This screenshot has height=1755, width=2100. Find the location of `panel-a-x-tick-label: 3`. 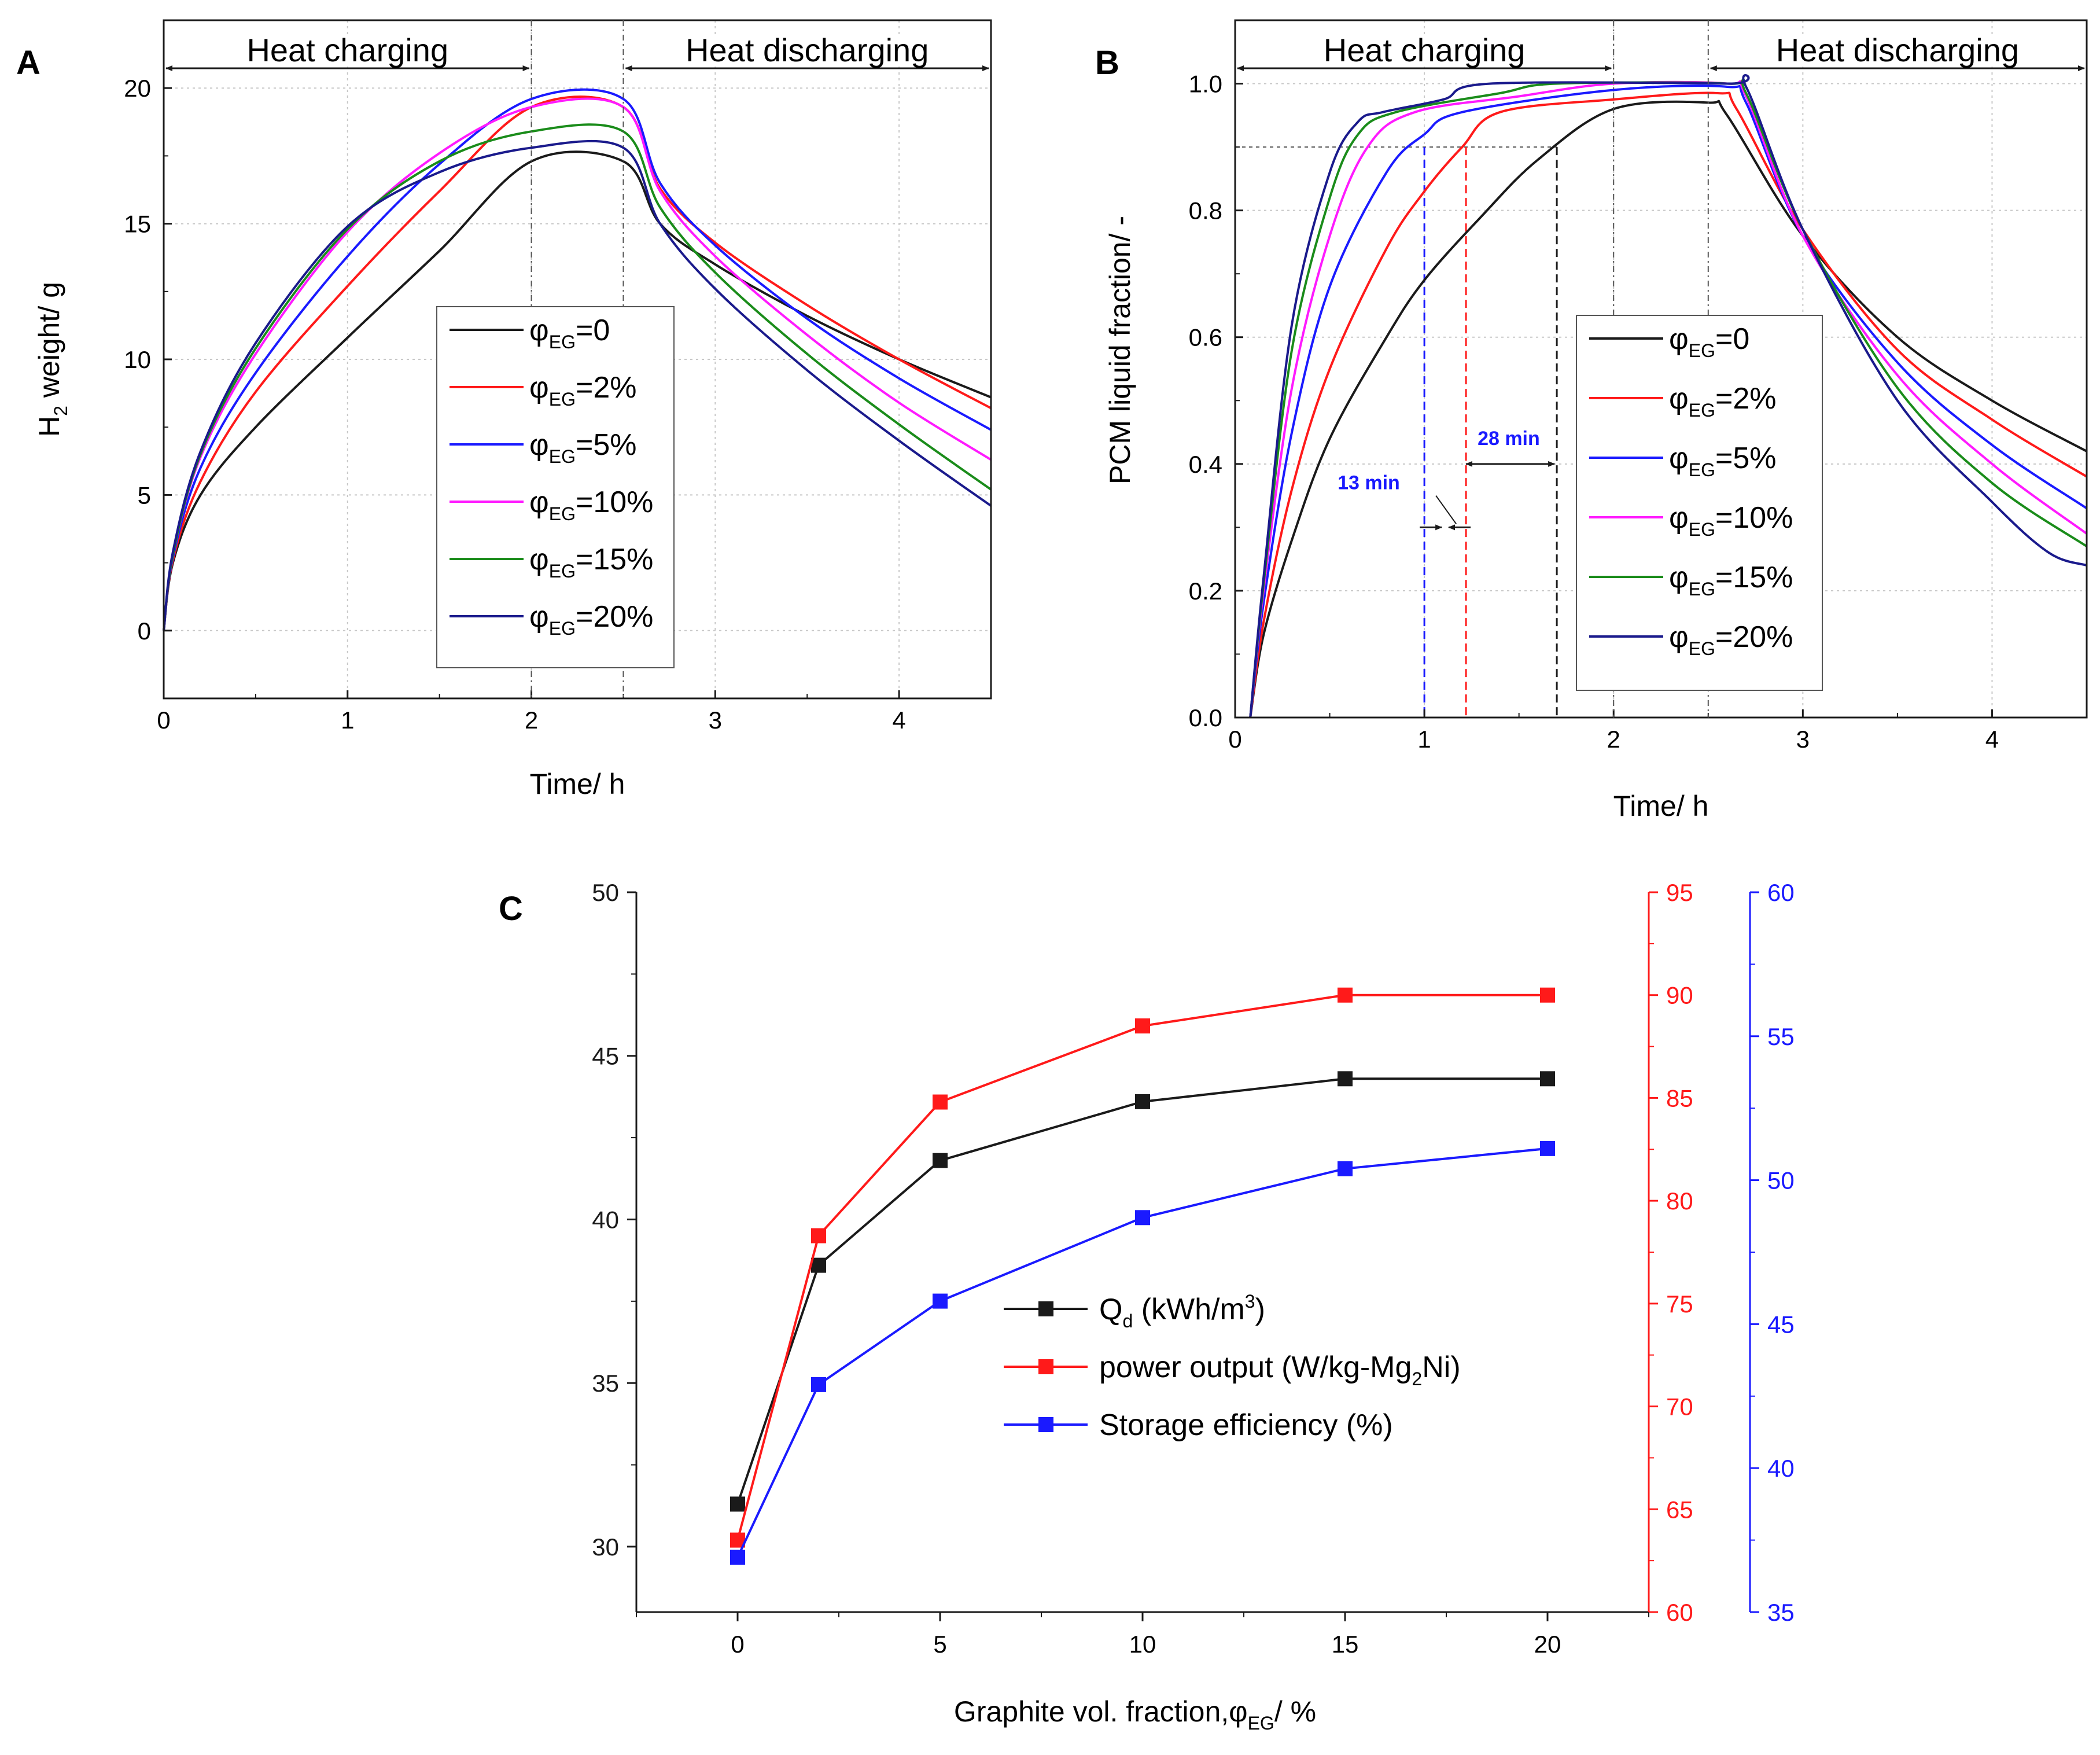

panel-a-x-tick-label: 3 is located at coordinates (715, 720).